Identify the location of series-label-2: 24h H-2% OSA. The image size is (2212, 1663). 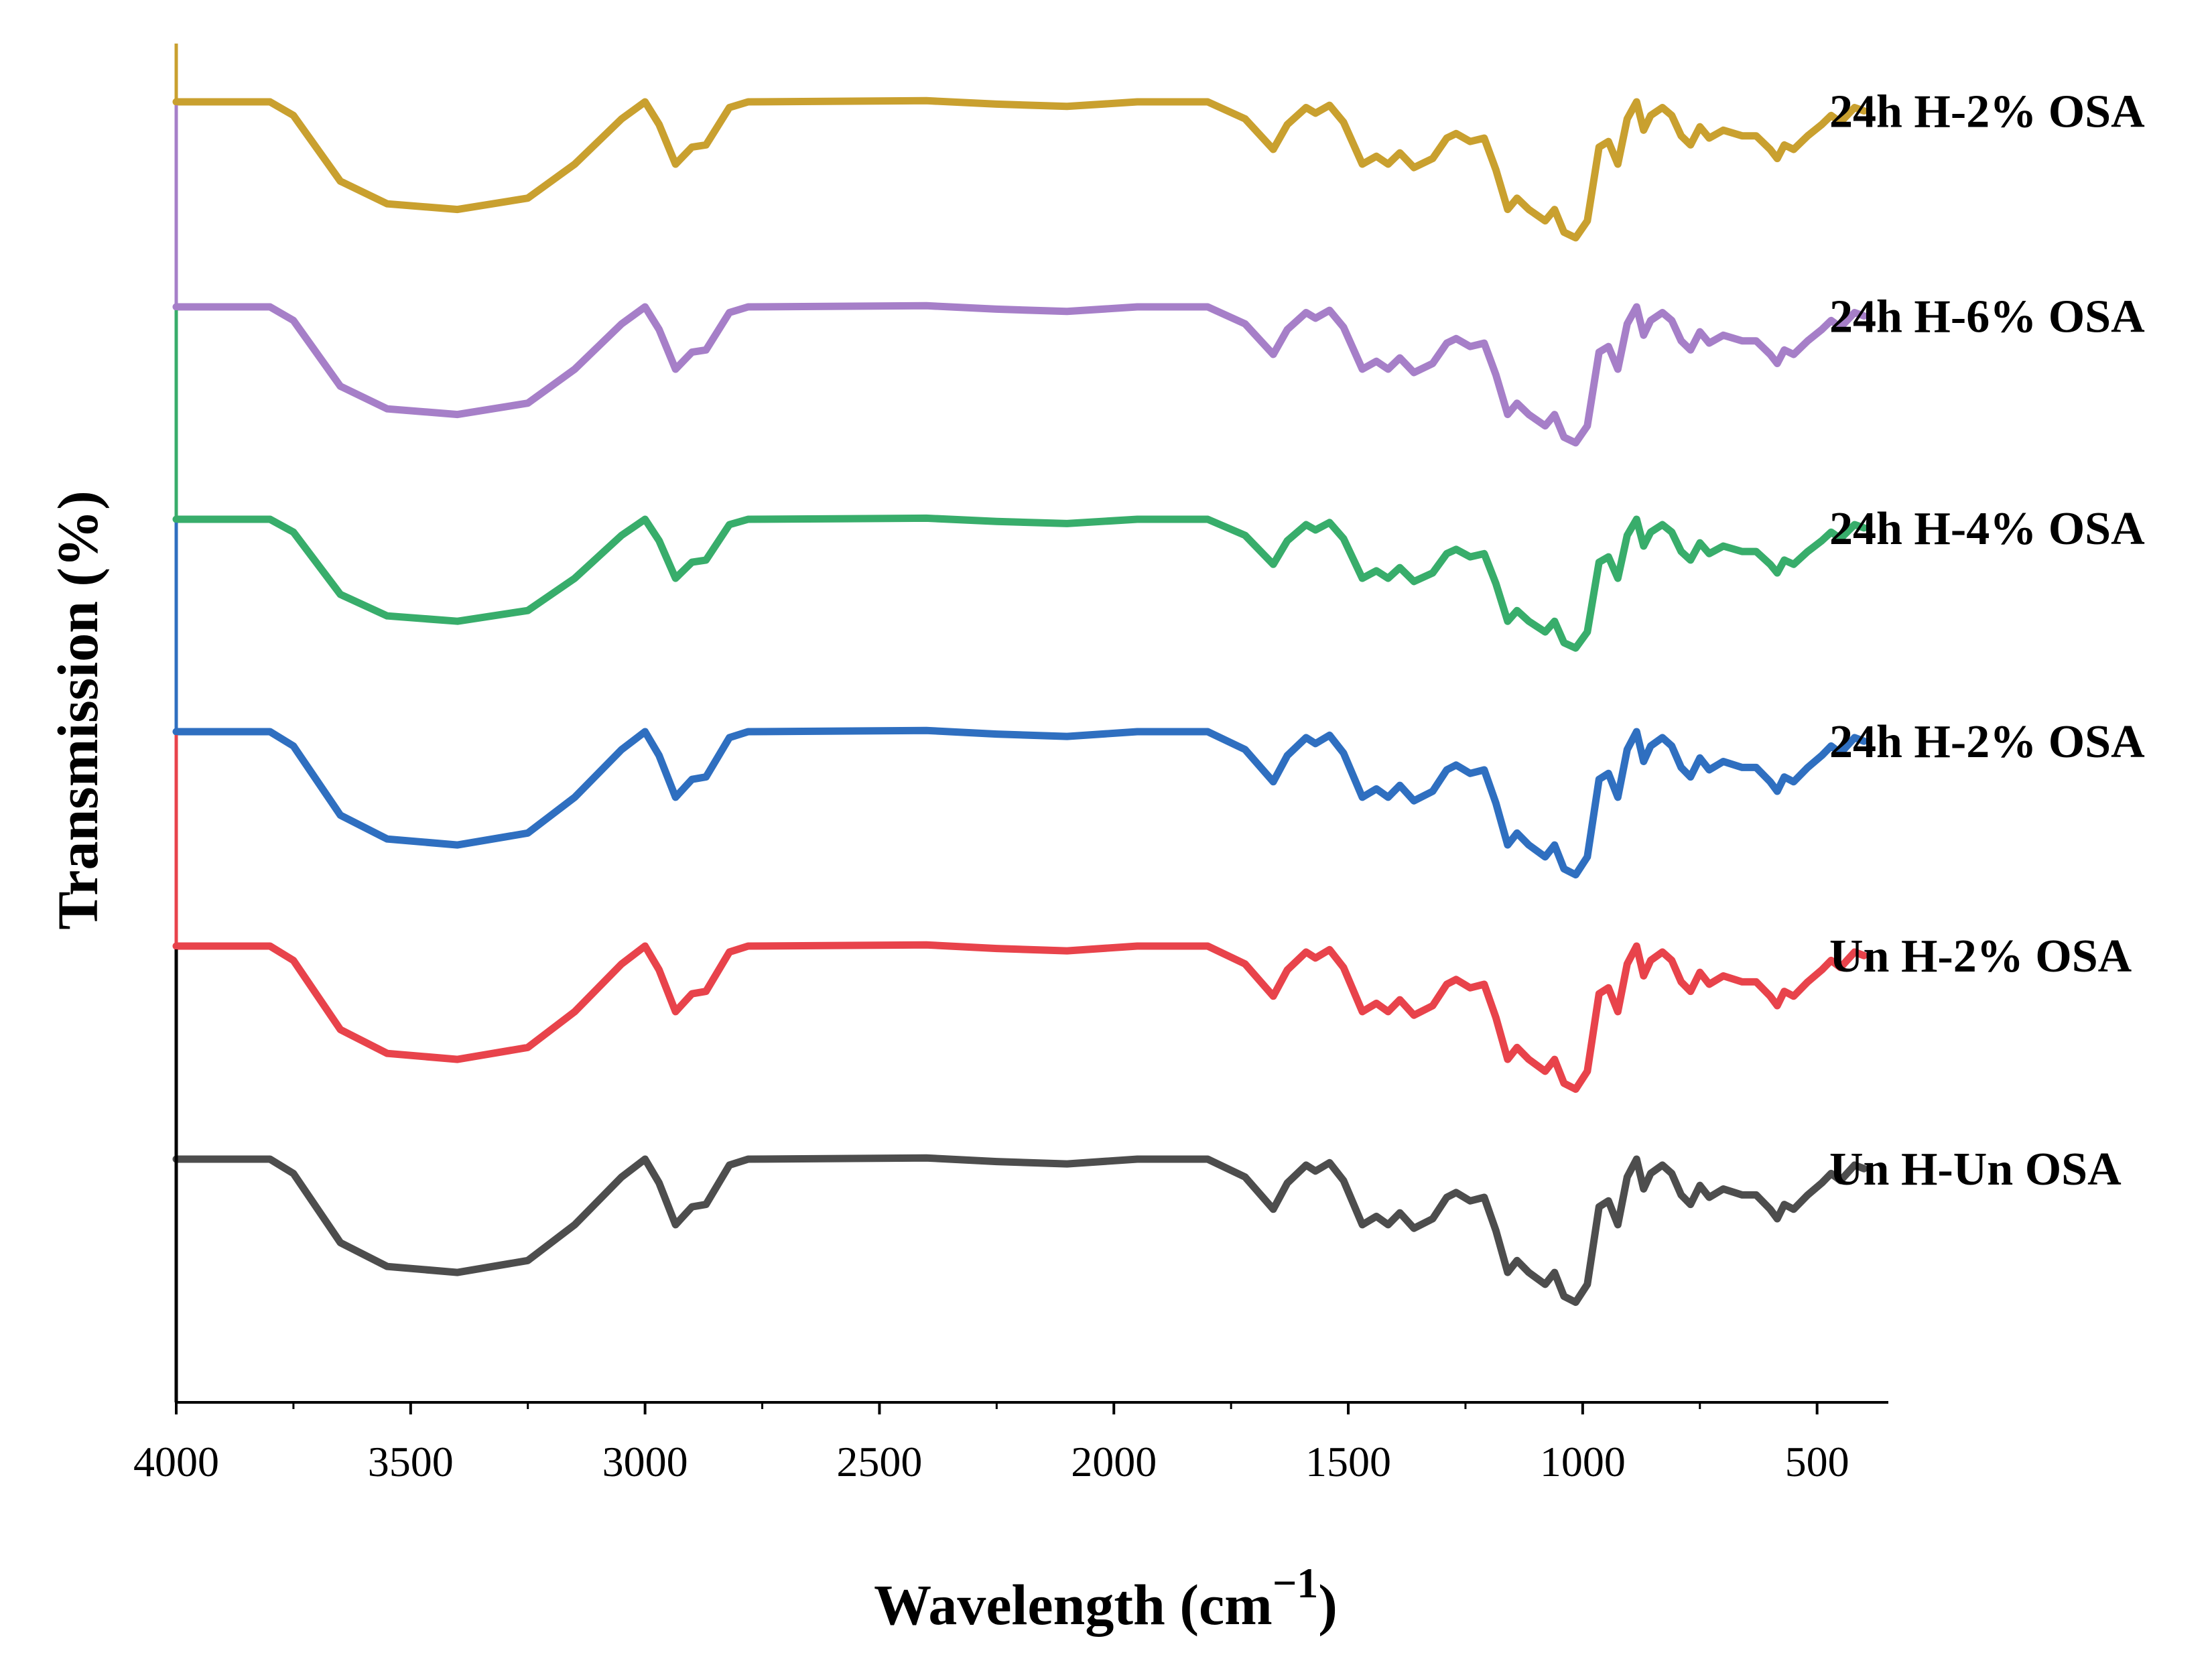
(1987, 742).